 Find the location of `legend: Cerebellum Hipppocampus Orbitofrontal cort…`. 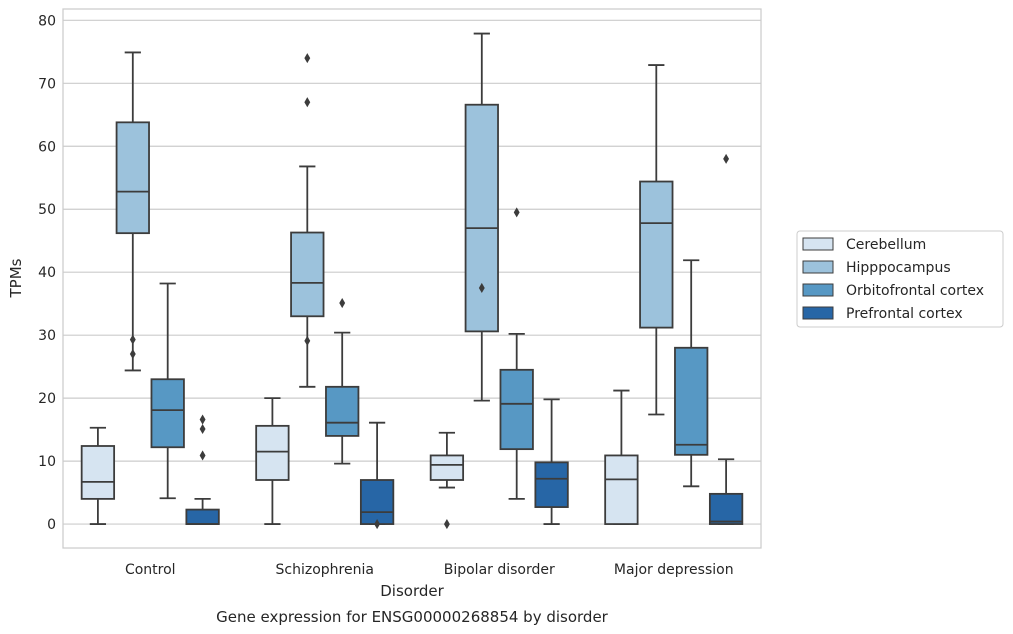

legend: Cerebellum Hipppocampus Orbitofrontal cort… is located at coordinates (900, 279).